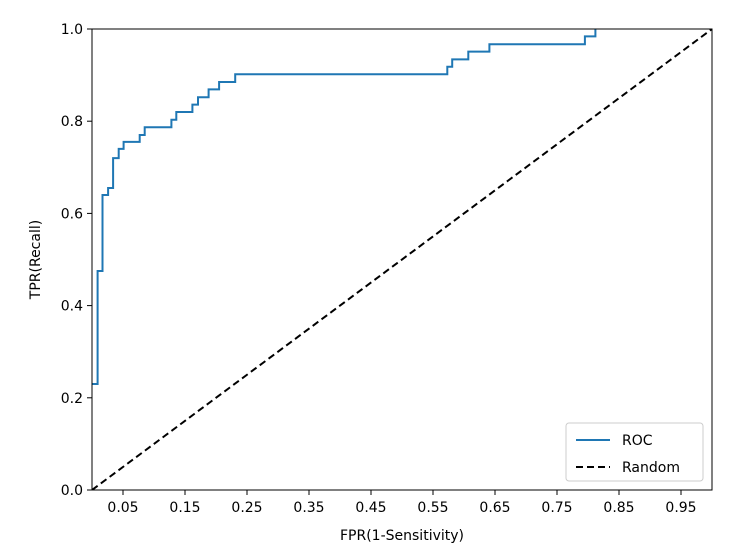 The width and height of the screenshot is (738, 554). Describe the element at coordinates (122, 508) in the screenshot. I see `x-tick-label: 0.05` at that location.